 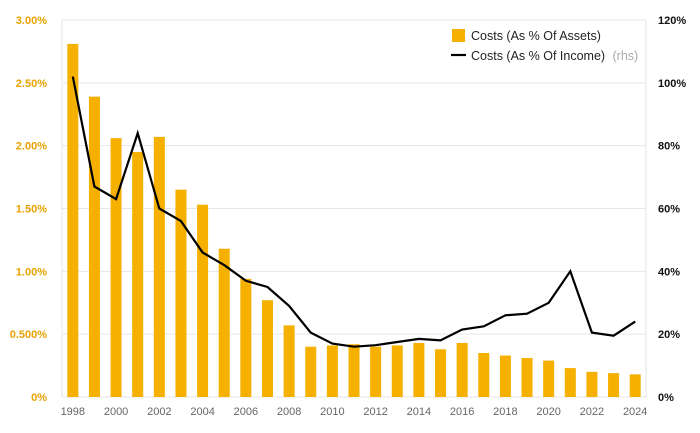 I want to click on bar-2008, so click(x=289, y=361).